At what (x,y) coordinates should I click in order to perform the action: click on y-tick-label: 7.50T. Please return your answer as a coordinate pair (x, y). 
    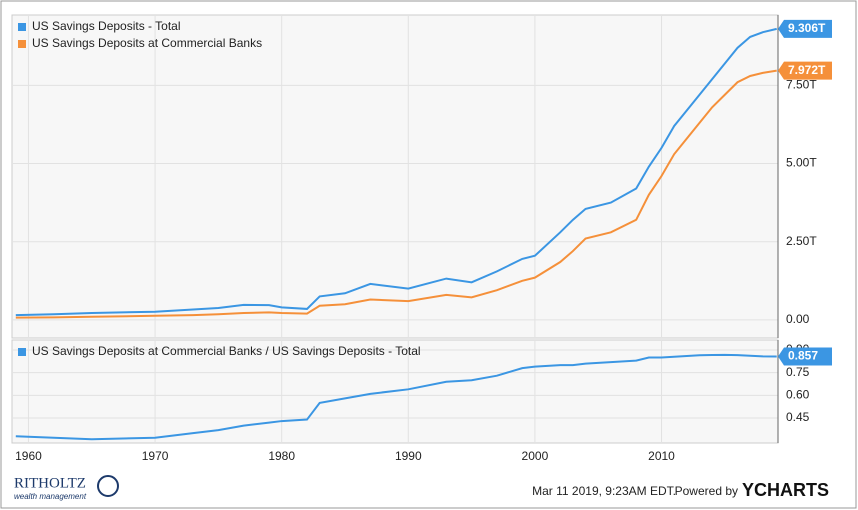
    Looking at the image, I should click on (801, 85).